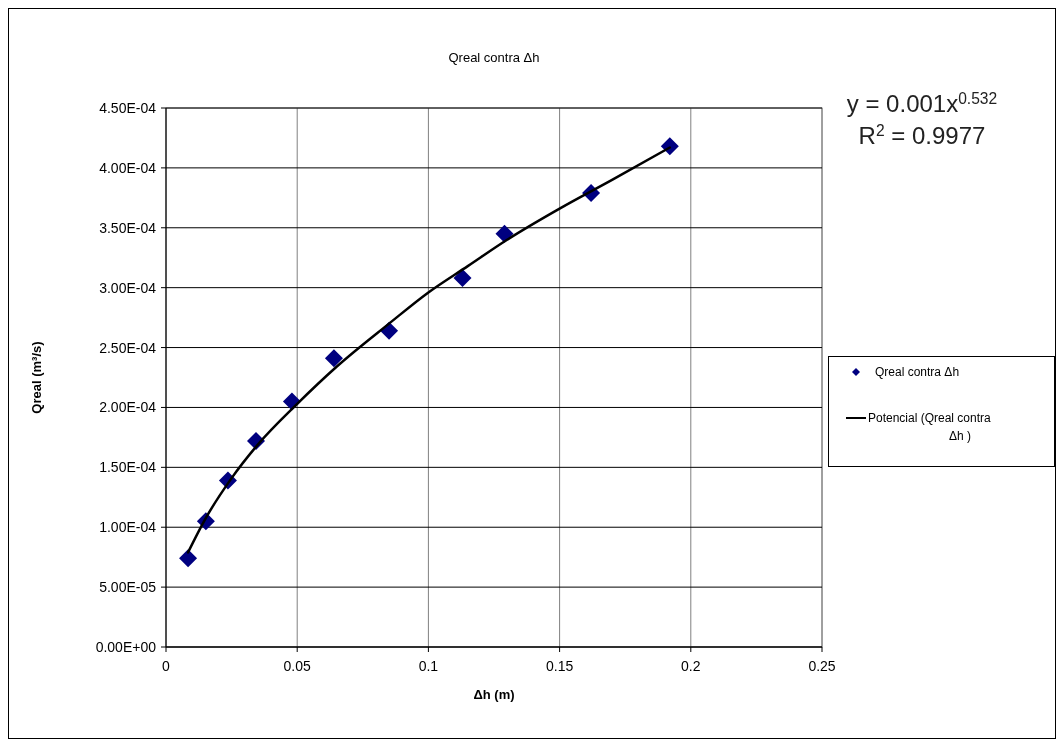  Describe the element at coordinates (128, 287) in the screenshot. I see `y-tick-label: 3.00E-04` at that location.